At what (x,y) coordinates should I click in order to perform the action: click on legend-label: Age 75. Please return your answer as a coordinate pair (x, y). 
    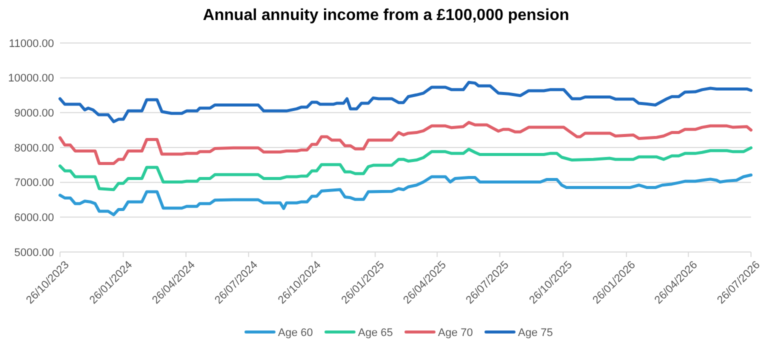
    Looking at the image, I should click on (535, 332).